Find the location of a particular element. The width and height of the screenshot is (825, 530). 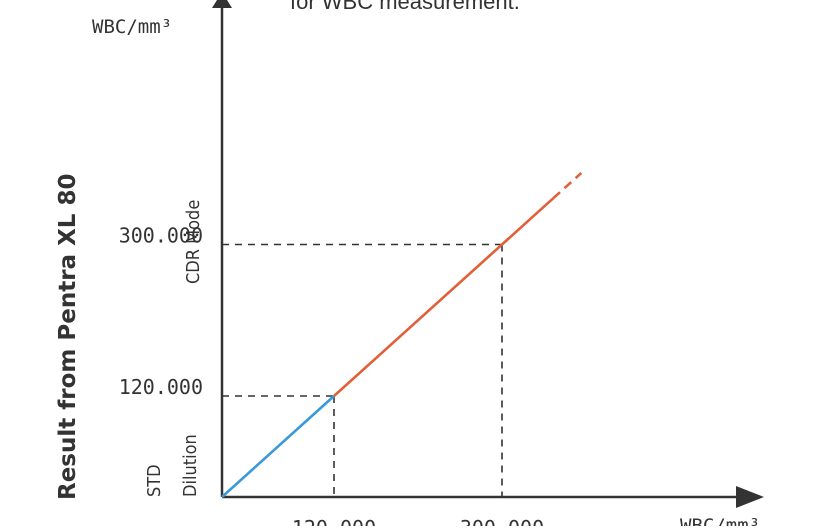

region-std-dilution: STD Dilution is located at coordinates (172, 465).